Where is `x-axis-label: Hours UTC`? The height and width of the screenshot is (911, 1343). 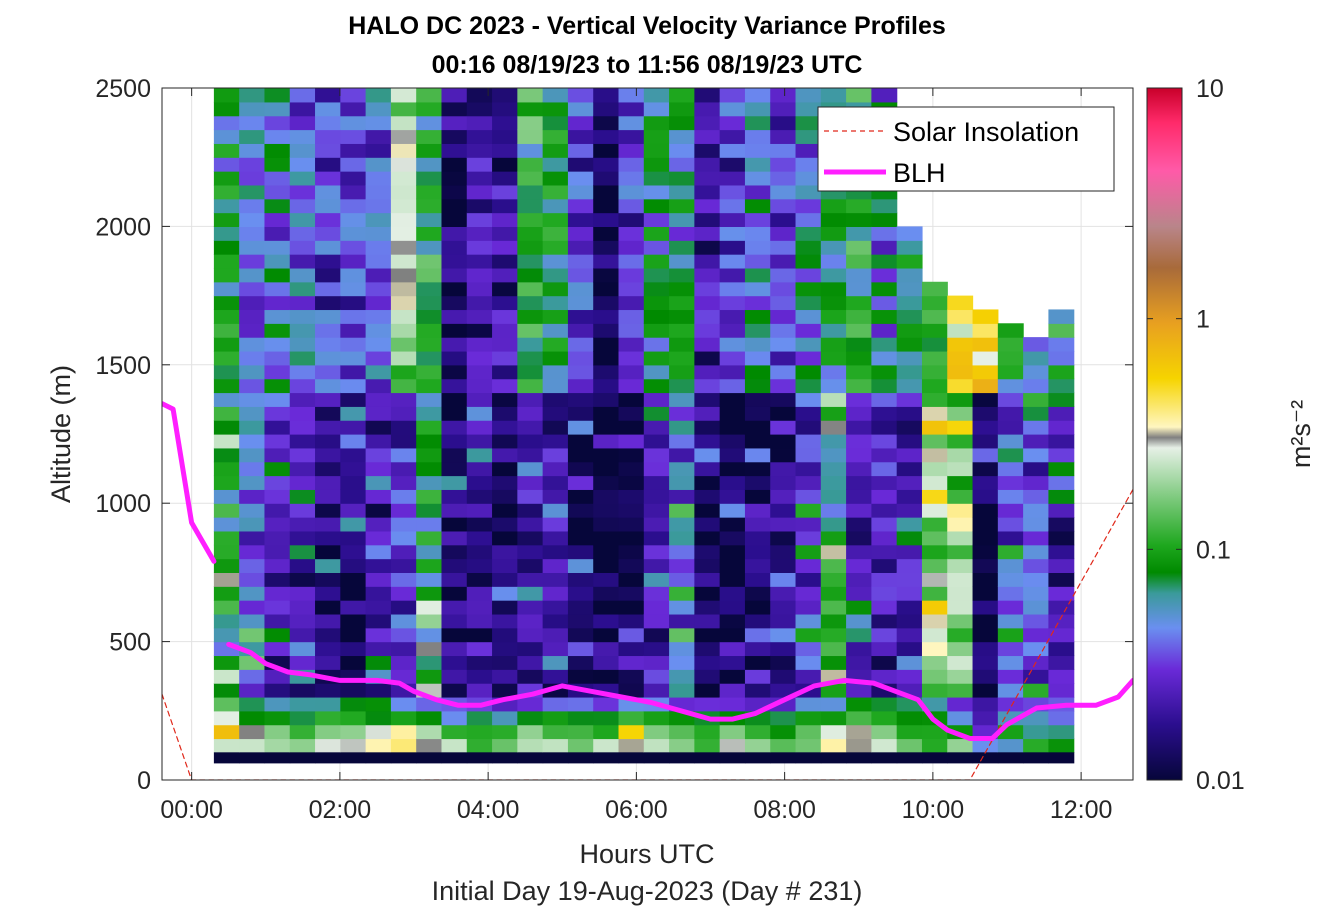
x-axis-label: Hours UTC is located at coordinates (646, 854).